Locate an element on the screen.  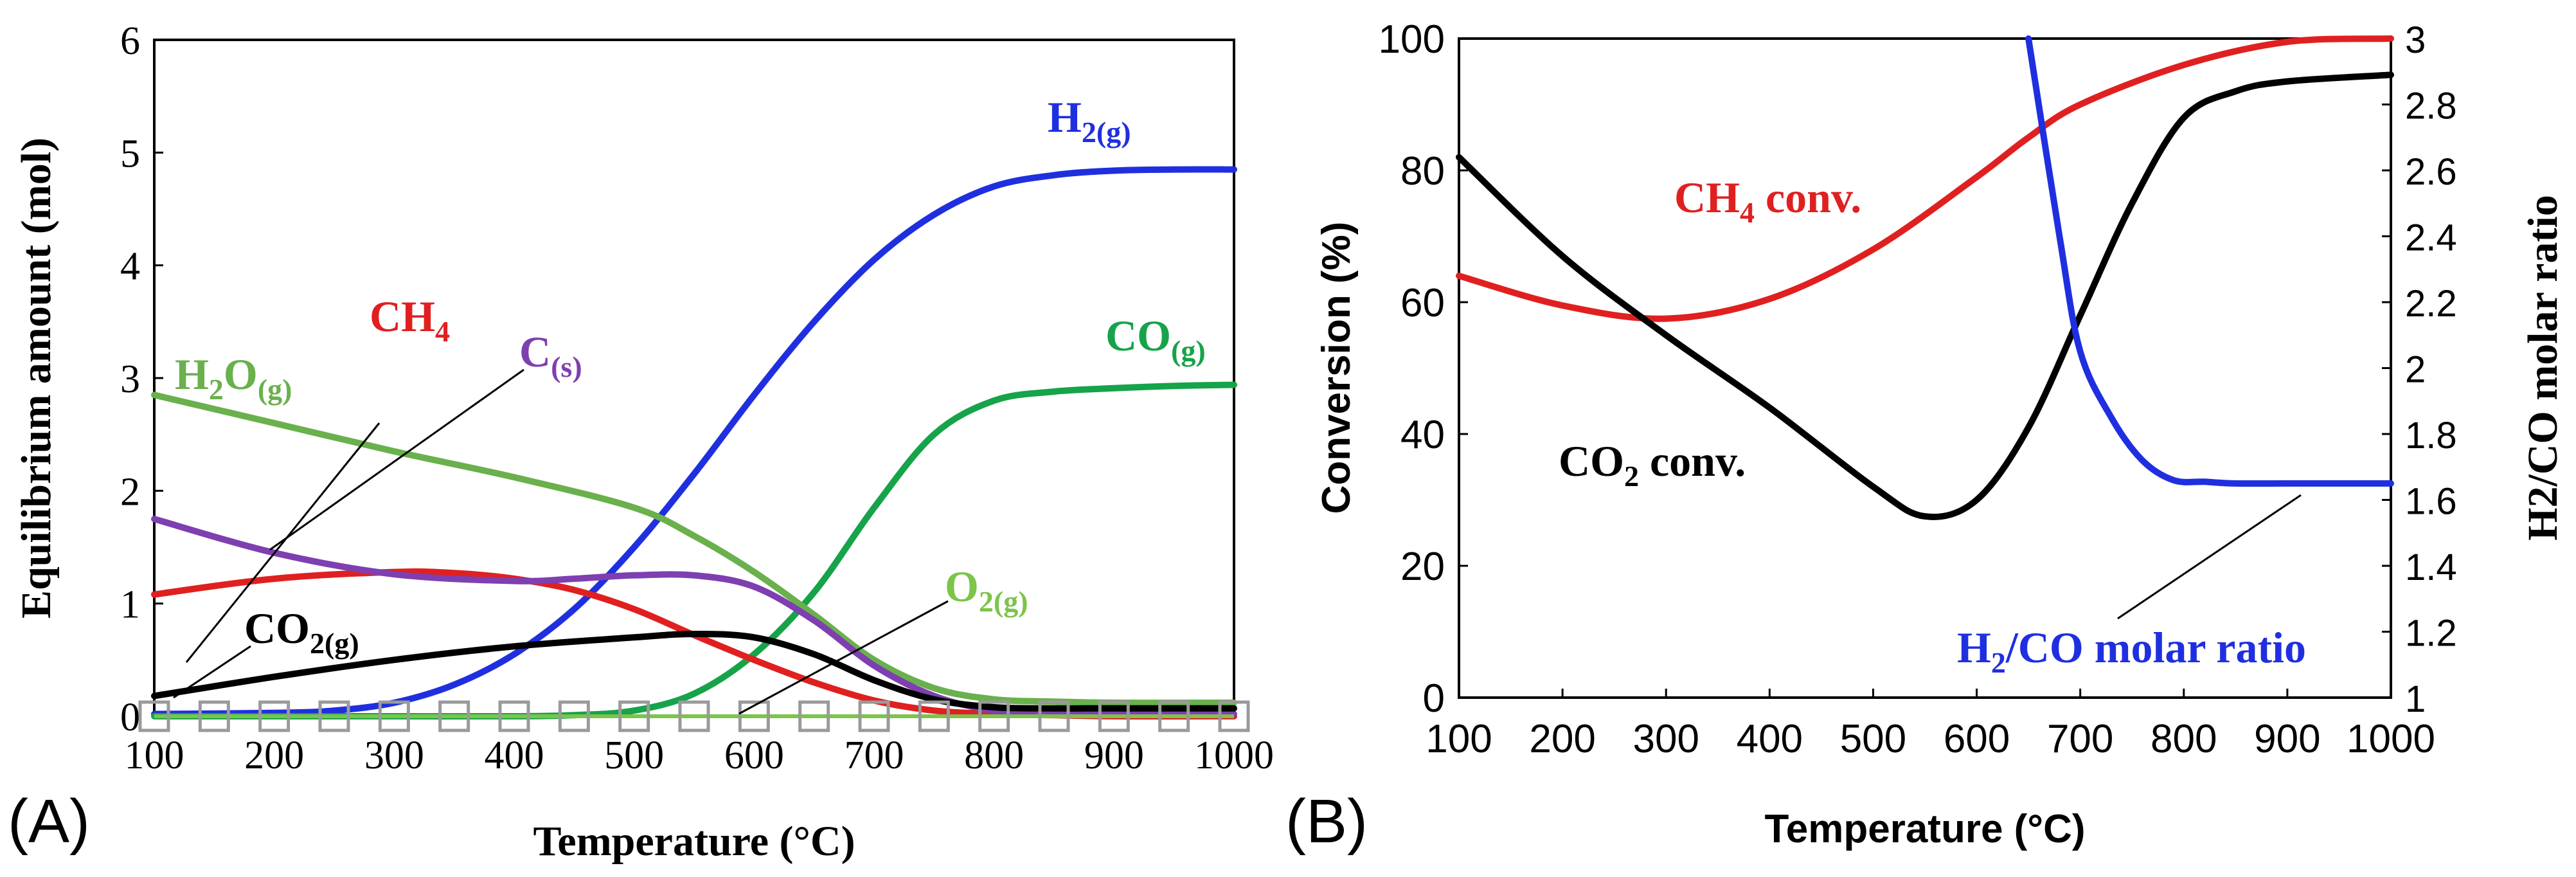
label-cs: C(s) is located at coordinates (550, 355).